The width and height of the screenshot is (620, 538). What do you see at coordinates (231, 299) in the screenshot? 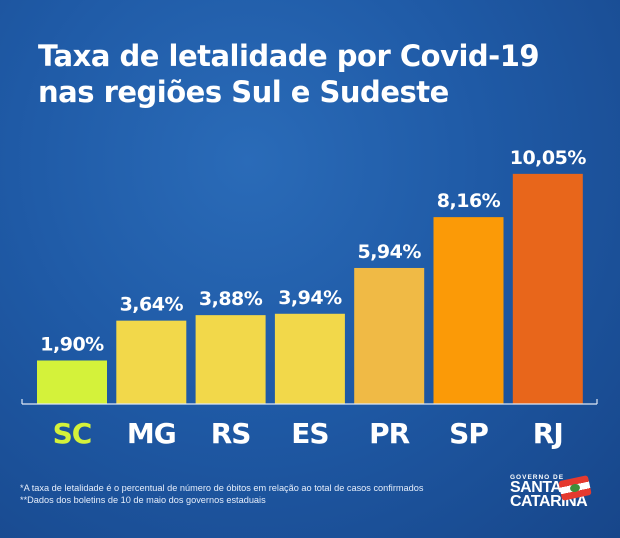
I see `data-label-rs: 3,88%` at bounding box center [231, 299].